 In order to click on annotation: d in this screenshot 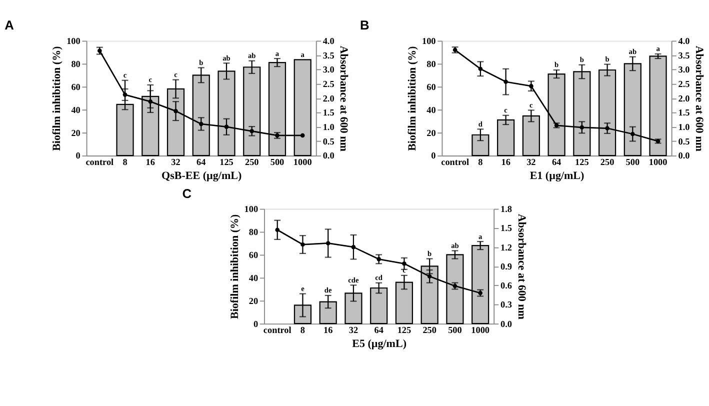, I will do `click(480, 123)`.